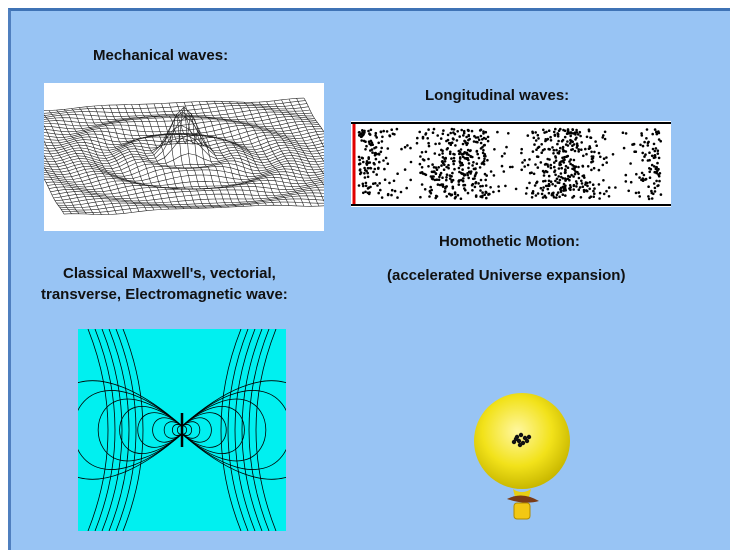  What do you see at coordinates (164, 294) in the screenshot?
I see `maxwell-wave-title-line2: transverse, Electromagnetic wave:` at bounding box center [164, 294].